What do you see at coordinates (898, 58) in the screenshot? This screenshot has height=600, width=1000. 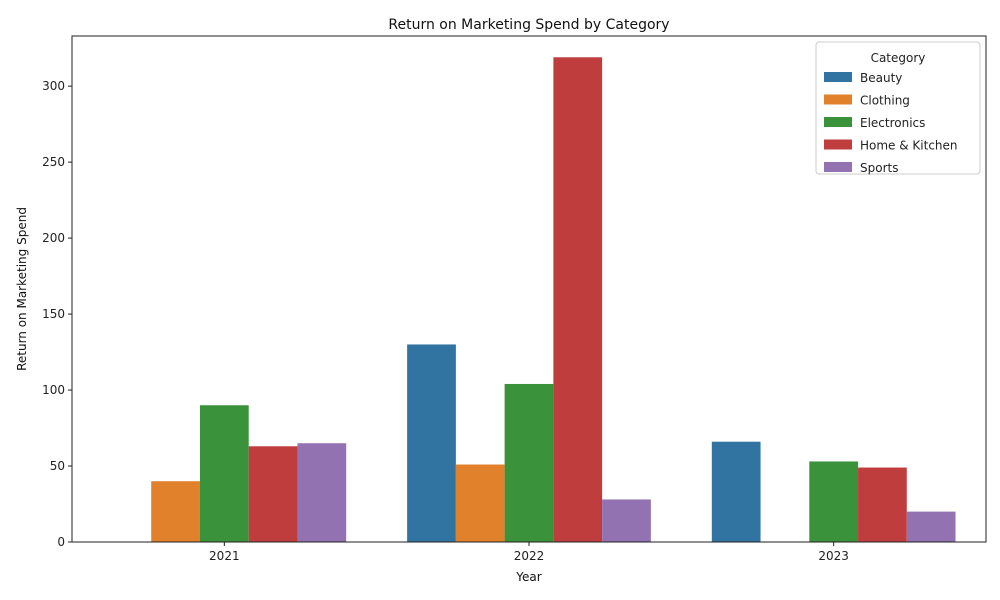 I see `legend-title: Category` at bounding box center [898, 58].